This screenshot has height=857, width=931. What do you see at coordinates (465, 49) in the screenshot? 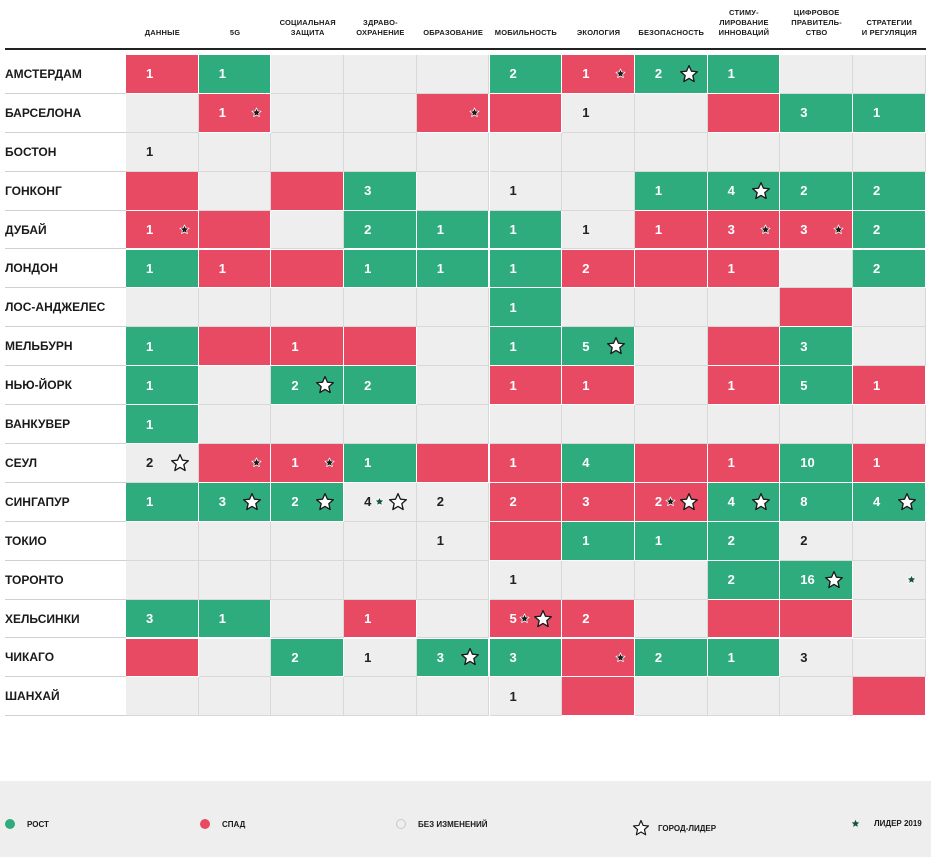
I see `header-divider` at bounding box center [465, 49].